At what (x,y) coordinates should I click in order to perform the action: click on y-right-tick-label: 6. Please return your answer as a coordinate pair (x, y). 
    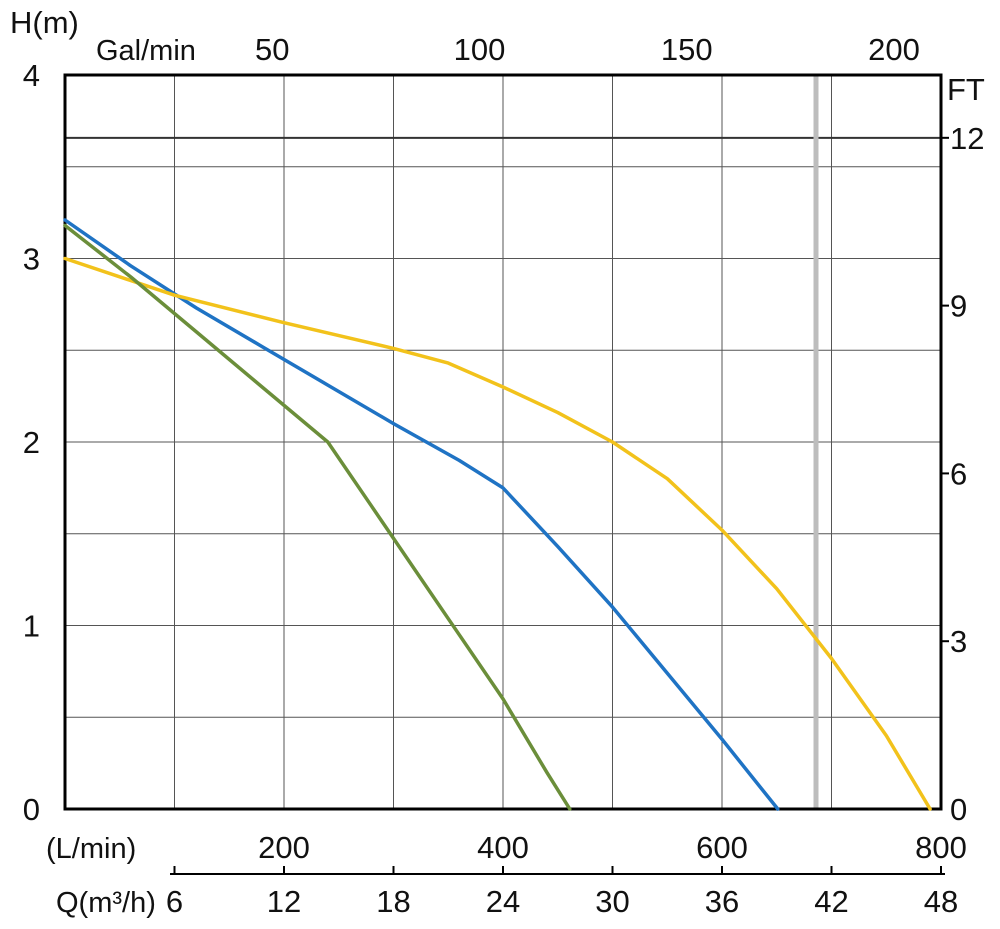
    Looking at the image, I should click on (958, 473).